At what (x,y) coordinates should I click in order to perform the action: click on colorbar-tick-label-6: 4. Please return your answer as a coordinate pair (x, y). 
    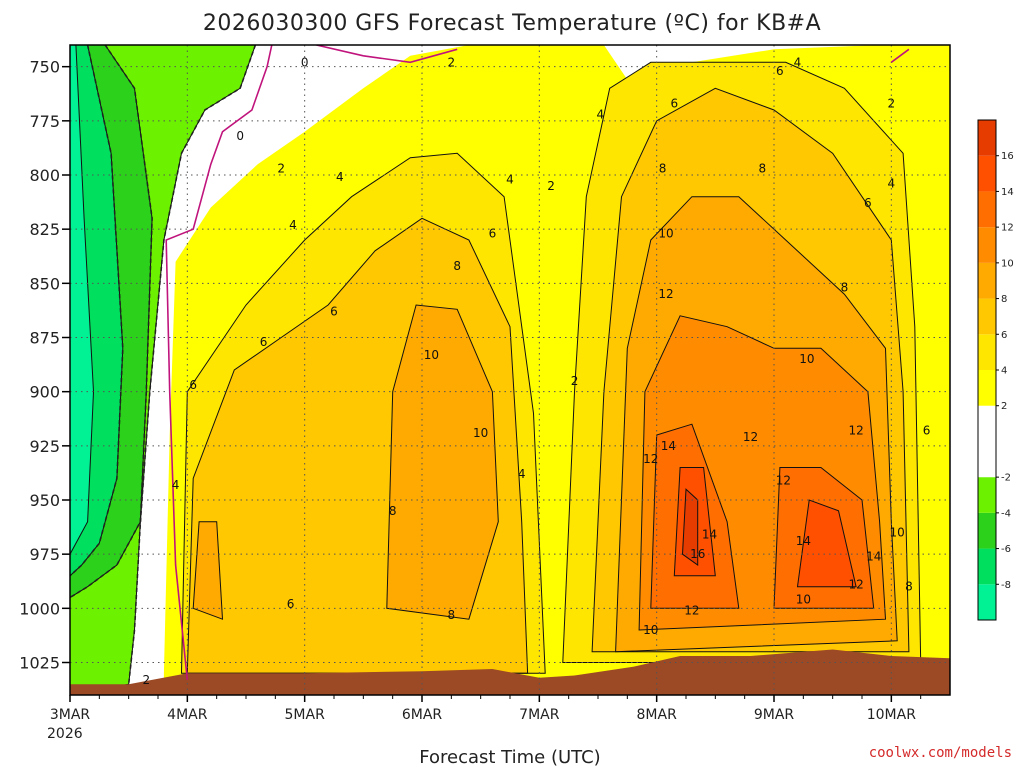
    Looking at the image, I should click on (1004, 371).